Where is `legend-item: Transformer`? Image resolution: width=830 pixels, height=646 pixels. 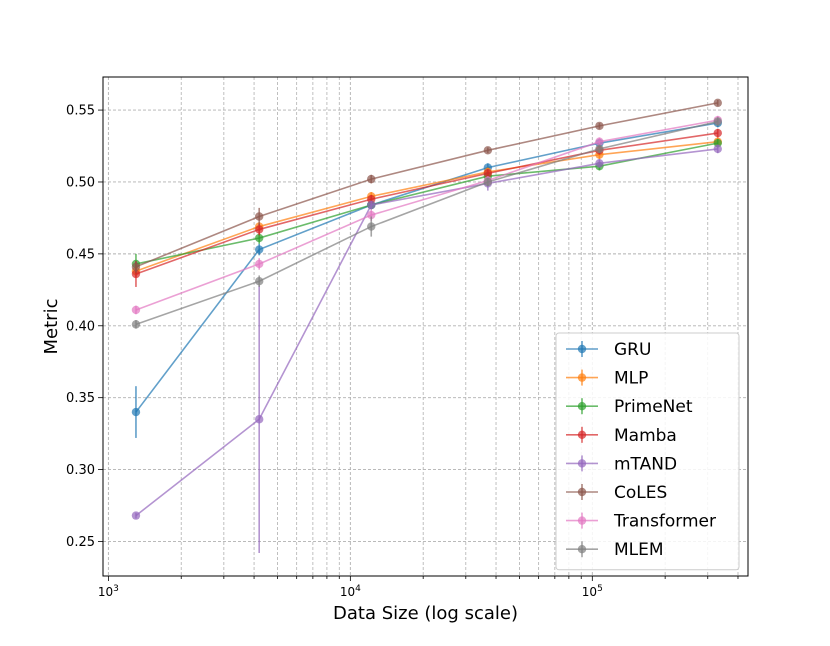 legend-item: Transformer is located at coordinates (641, 522).